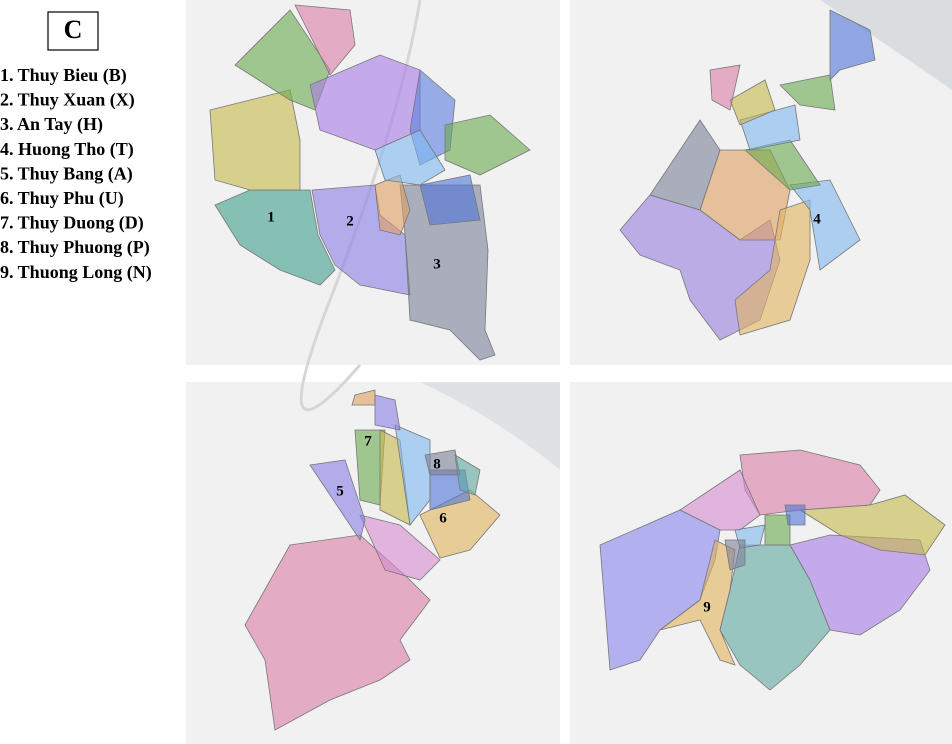 The image size is (952, 744). Describe the element at coordinates (72, 223) in the screenshot. I see `legend-item: 7. Thuy Duong (D)` at that location.